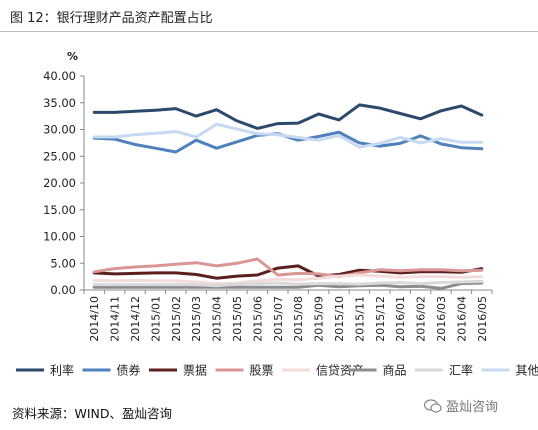 The image size is (538, 430). What do you see at coordinates (111, 18) in the screenshot?
I see `chart-title: 图 12：银行理财产品资产配置占比` at bounding box center [111, 18].